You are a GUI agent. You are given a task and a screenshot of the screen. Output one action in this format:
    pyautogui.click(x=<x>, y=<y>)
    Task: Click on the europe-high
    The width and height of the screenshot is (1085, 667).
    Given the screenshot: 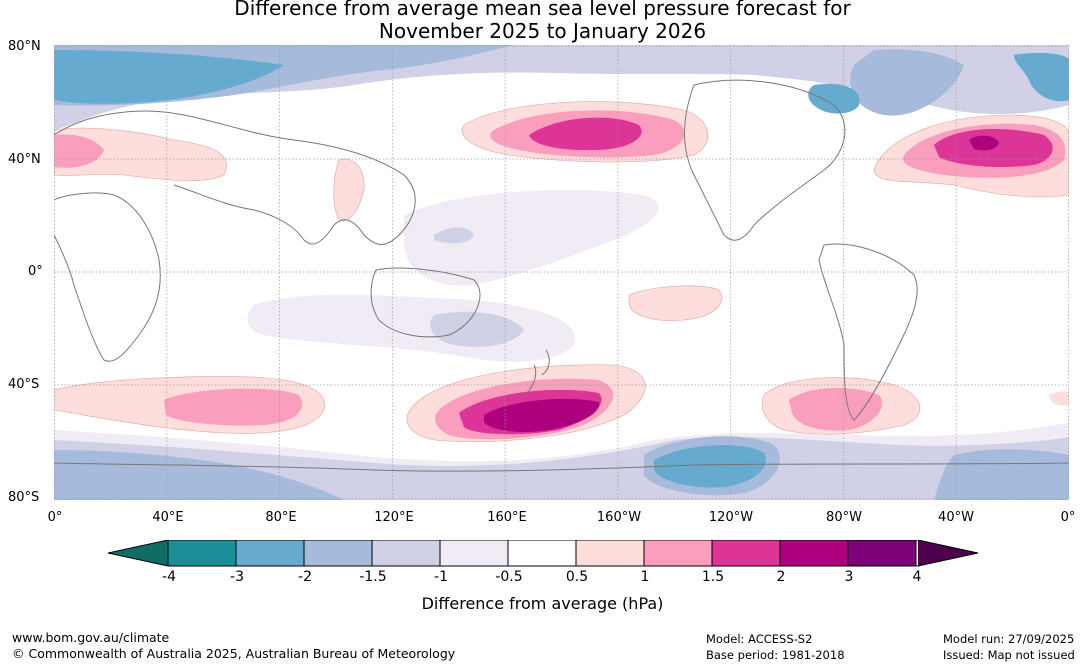 What is the action you would take?
    pyautogui.click(x=209, y=174)
    